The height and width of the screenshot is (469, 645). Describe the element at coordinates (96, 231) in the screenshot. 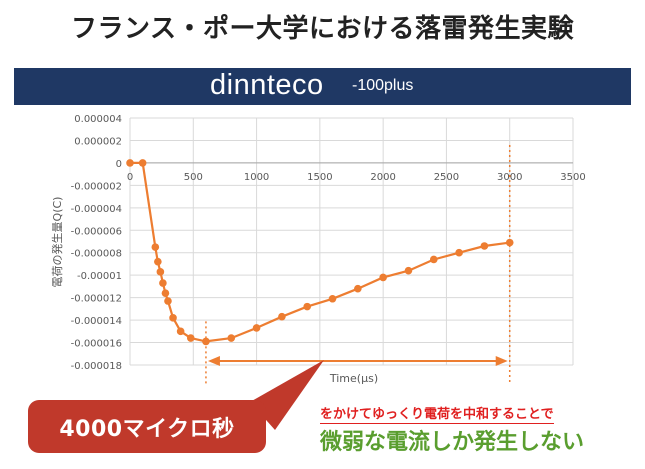

I see `y-tick-label: -0.000006` at that location.